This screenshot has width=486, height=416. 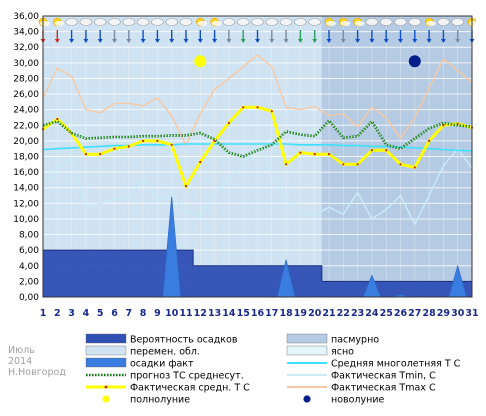 I want to click on y-tick-label: 0,00, so click(x=29, y=298).